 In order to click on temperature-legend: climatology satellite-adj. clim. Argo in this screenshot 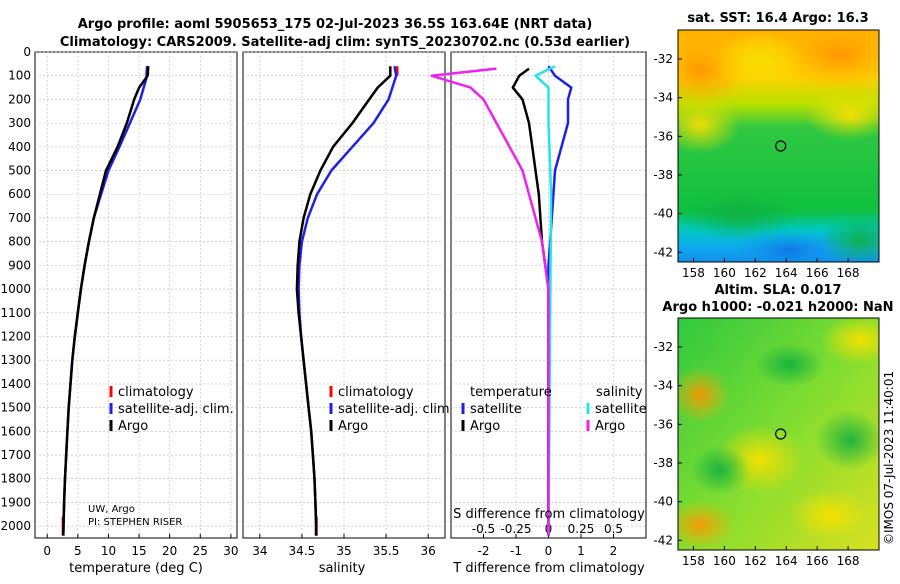, I will do `click(171, 409)`.